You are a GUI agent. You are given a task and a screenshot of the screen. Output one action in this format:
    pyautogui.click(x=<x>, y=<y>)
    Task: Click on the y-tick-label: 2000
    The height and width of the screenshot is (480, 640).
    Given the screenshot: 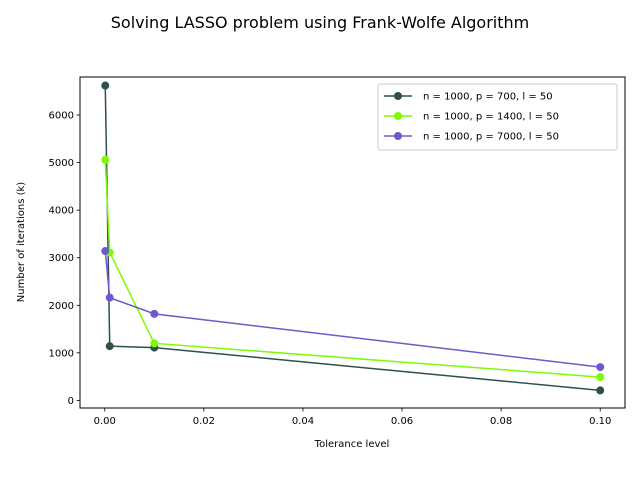 What is the action you would take?
    pyautogui.click(x=61, y=306)
    